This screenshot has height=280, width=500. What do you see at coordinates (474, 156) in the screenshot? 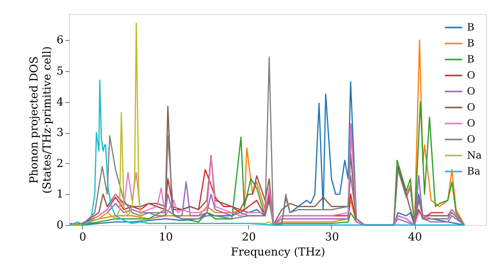
I see `legend-label: Na` at bounding box center [474, 156].